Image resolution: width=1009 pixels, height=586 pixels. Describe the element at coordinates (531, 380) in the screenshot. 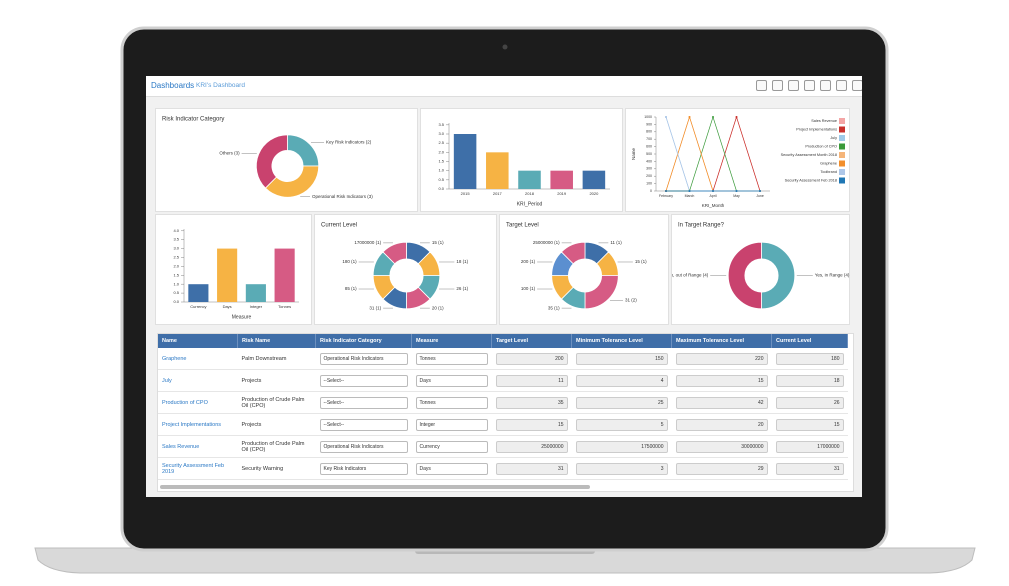

I see `number-input: 11` at that location.